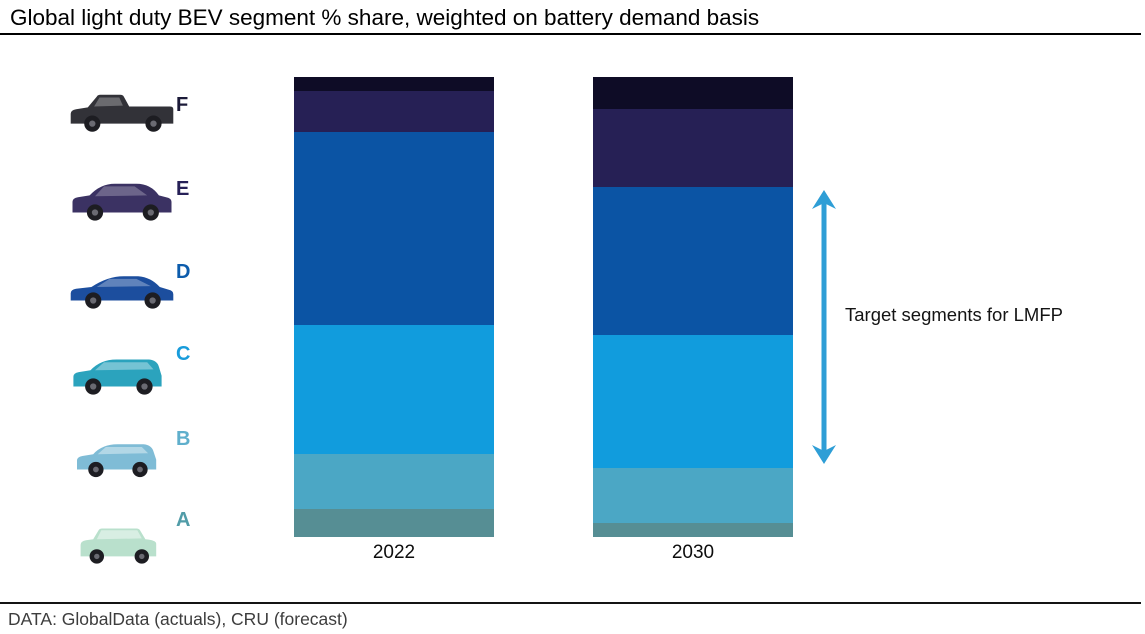 The height and width of the screenshot is (634, 1145). I want to click on compact-car-icon, so click(117, 461).